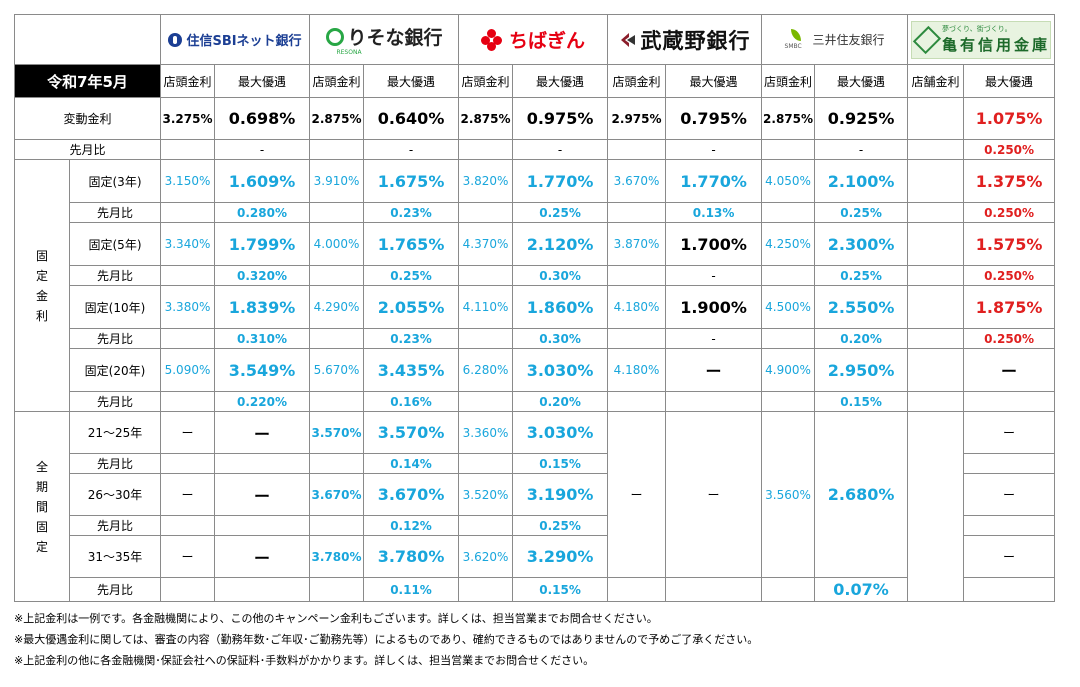 This screenshot has width=1080, height=687. What do you see at coordinates (714, 307) in the screenshot?
I see `rate-cell: 1.900%` at bounding box center [714, 307].